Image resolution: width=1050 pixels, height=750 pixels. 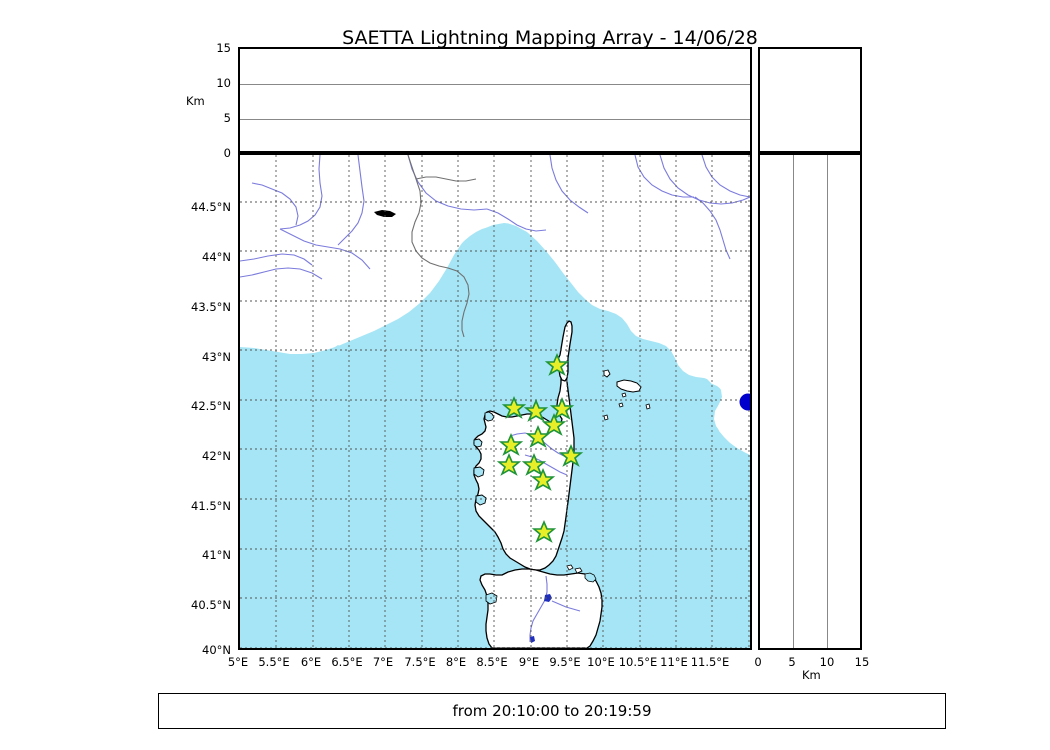 I want to click on ytick-alt-10: 10, so click(x=223, y=83).